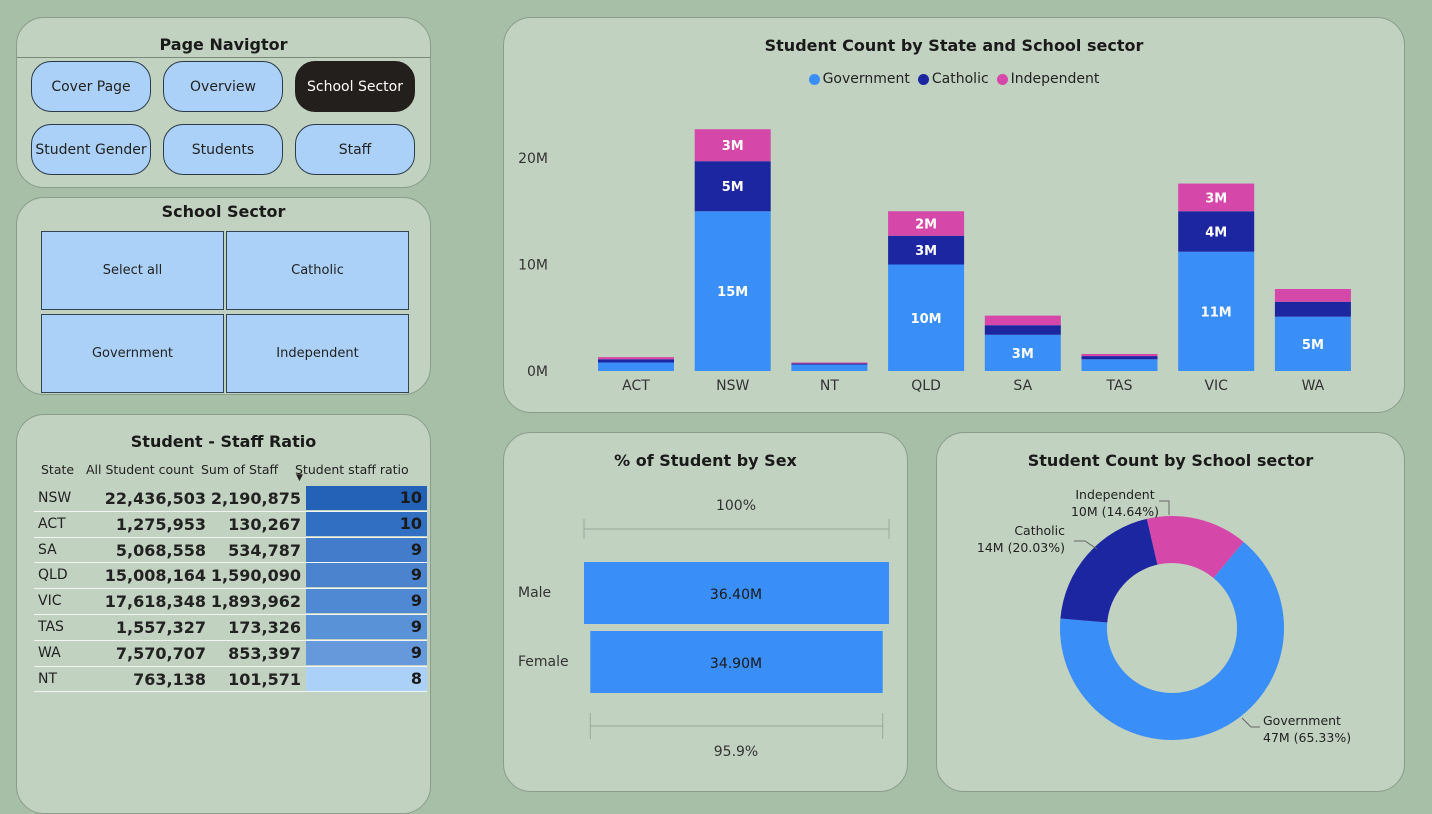 The width and height of the screenshot is (1432, 814). What do you see at coordinates (1302, 720) in the screenshot?
I see `donut-slice-name-label: Government` at bounding box center [1302, 720].